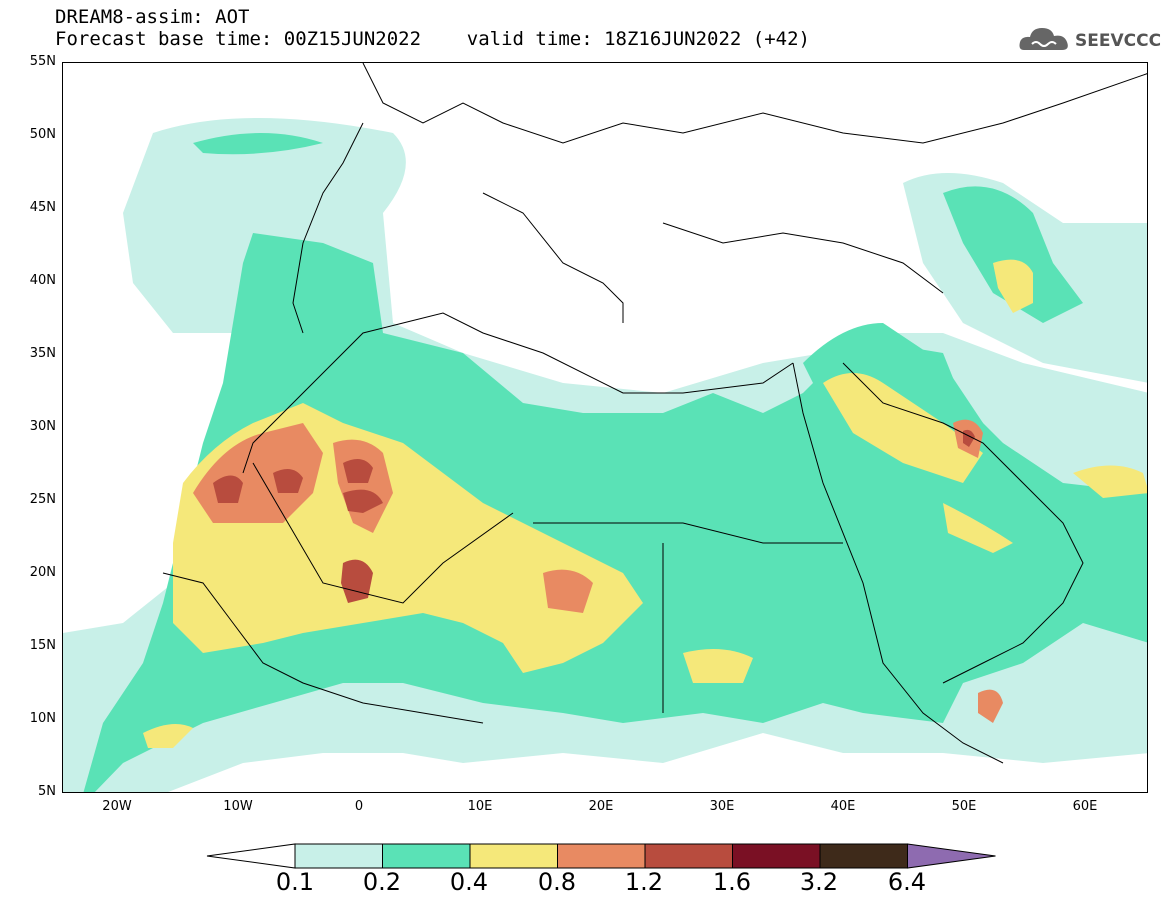  Describe the element at coordinates (42, 280) in the screenshot. I see `lat-label: 40N` at that location.